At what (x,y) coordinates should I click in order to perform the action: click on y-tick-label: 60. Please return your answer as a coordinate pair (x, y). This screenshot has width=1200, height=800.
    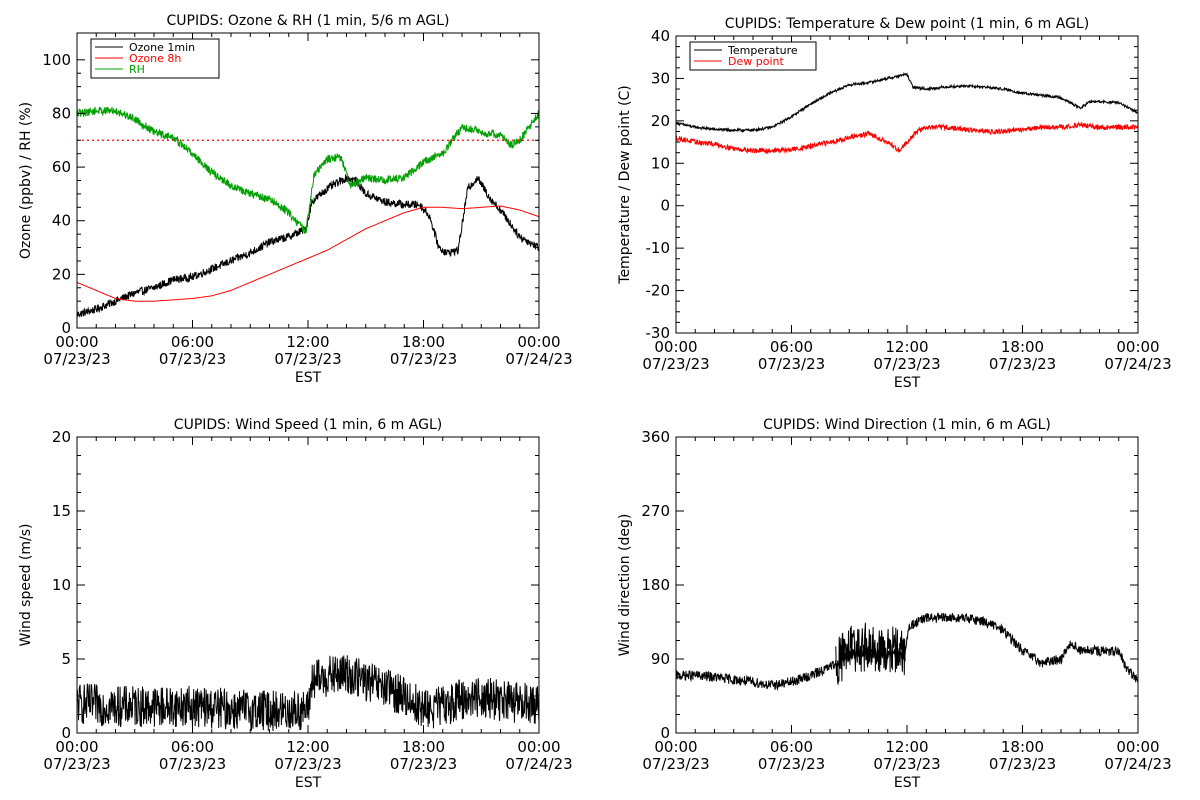
    Looking at the image, I should click on (61, 167).